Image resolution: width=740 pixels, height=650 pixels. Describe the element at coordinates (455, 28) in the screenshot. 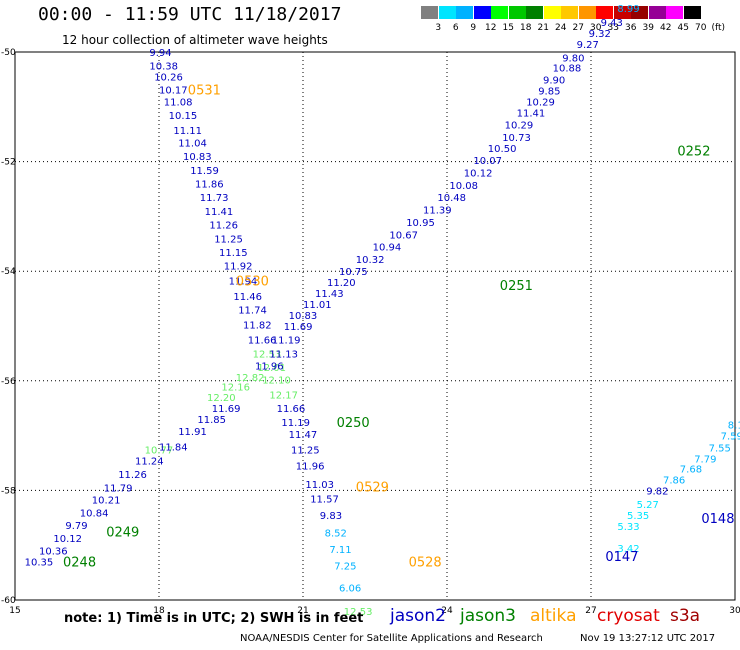

I see `colorbar-label: 6` at that location.